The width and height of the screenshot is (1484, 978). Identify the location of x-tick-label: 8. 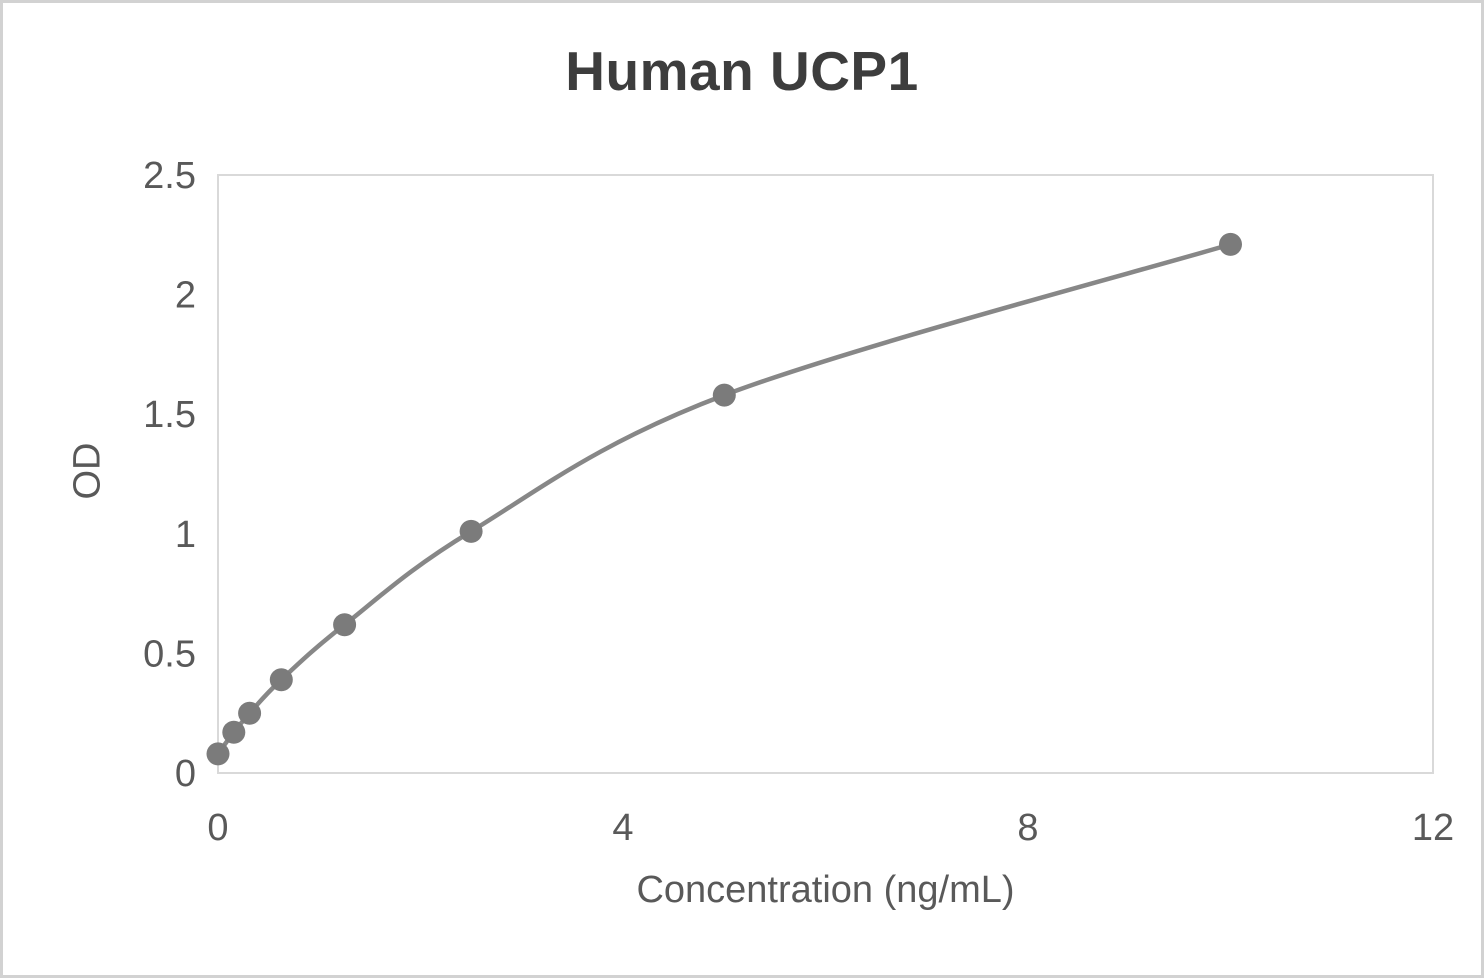
(1027, 828).